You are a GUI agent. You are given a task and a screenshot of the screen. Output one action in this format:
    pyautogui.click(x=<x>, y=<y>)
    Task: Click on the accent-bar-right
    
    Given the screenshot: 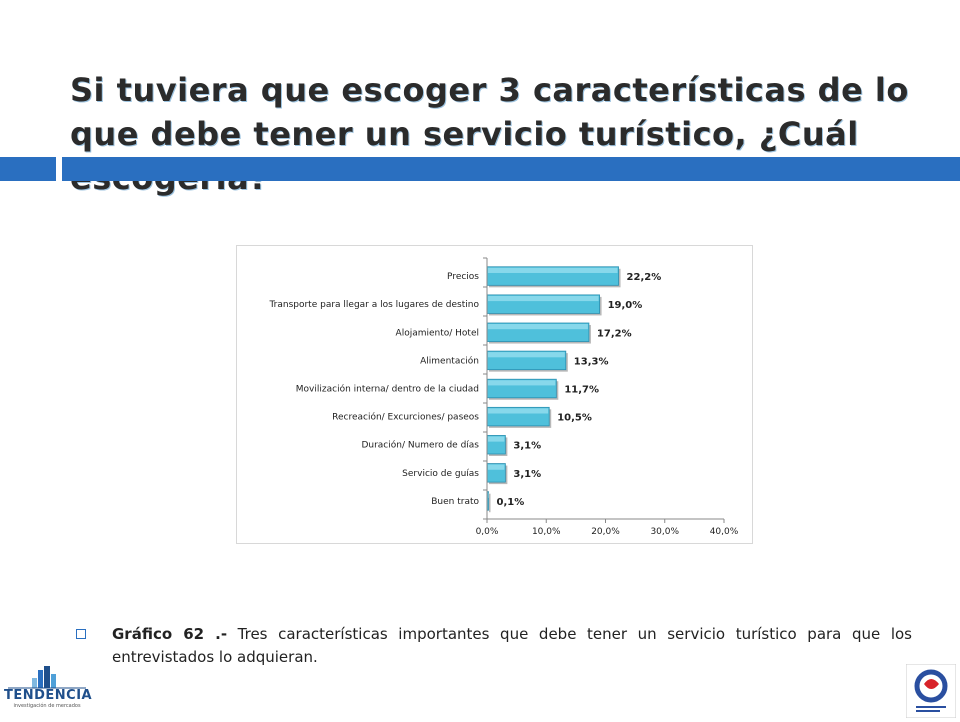 What is the action you would take?
    pyautogui.click(x=511, y=169)
    